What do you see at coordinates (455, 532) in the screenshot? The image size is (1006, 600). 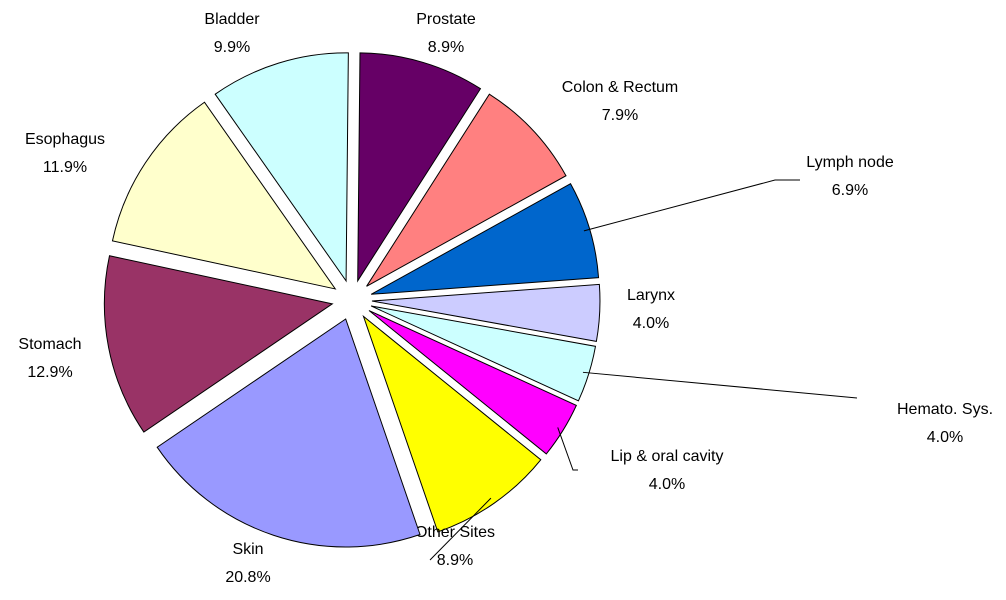 I see `slice-label: Other Sites` at bounding box center [455, 532].